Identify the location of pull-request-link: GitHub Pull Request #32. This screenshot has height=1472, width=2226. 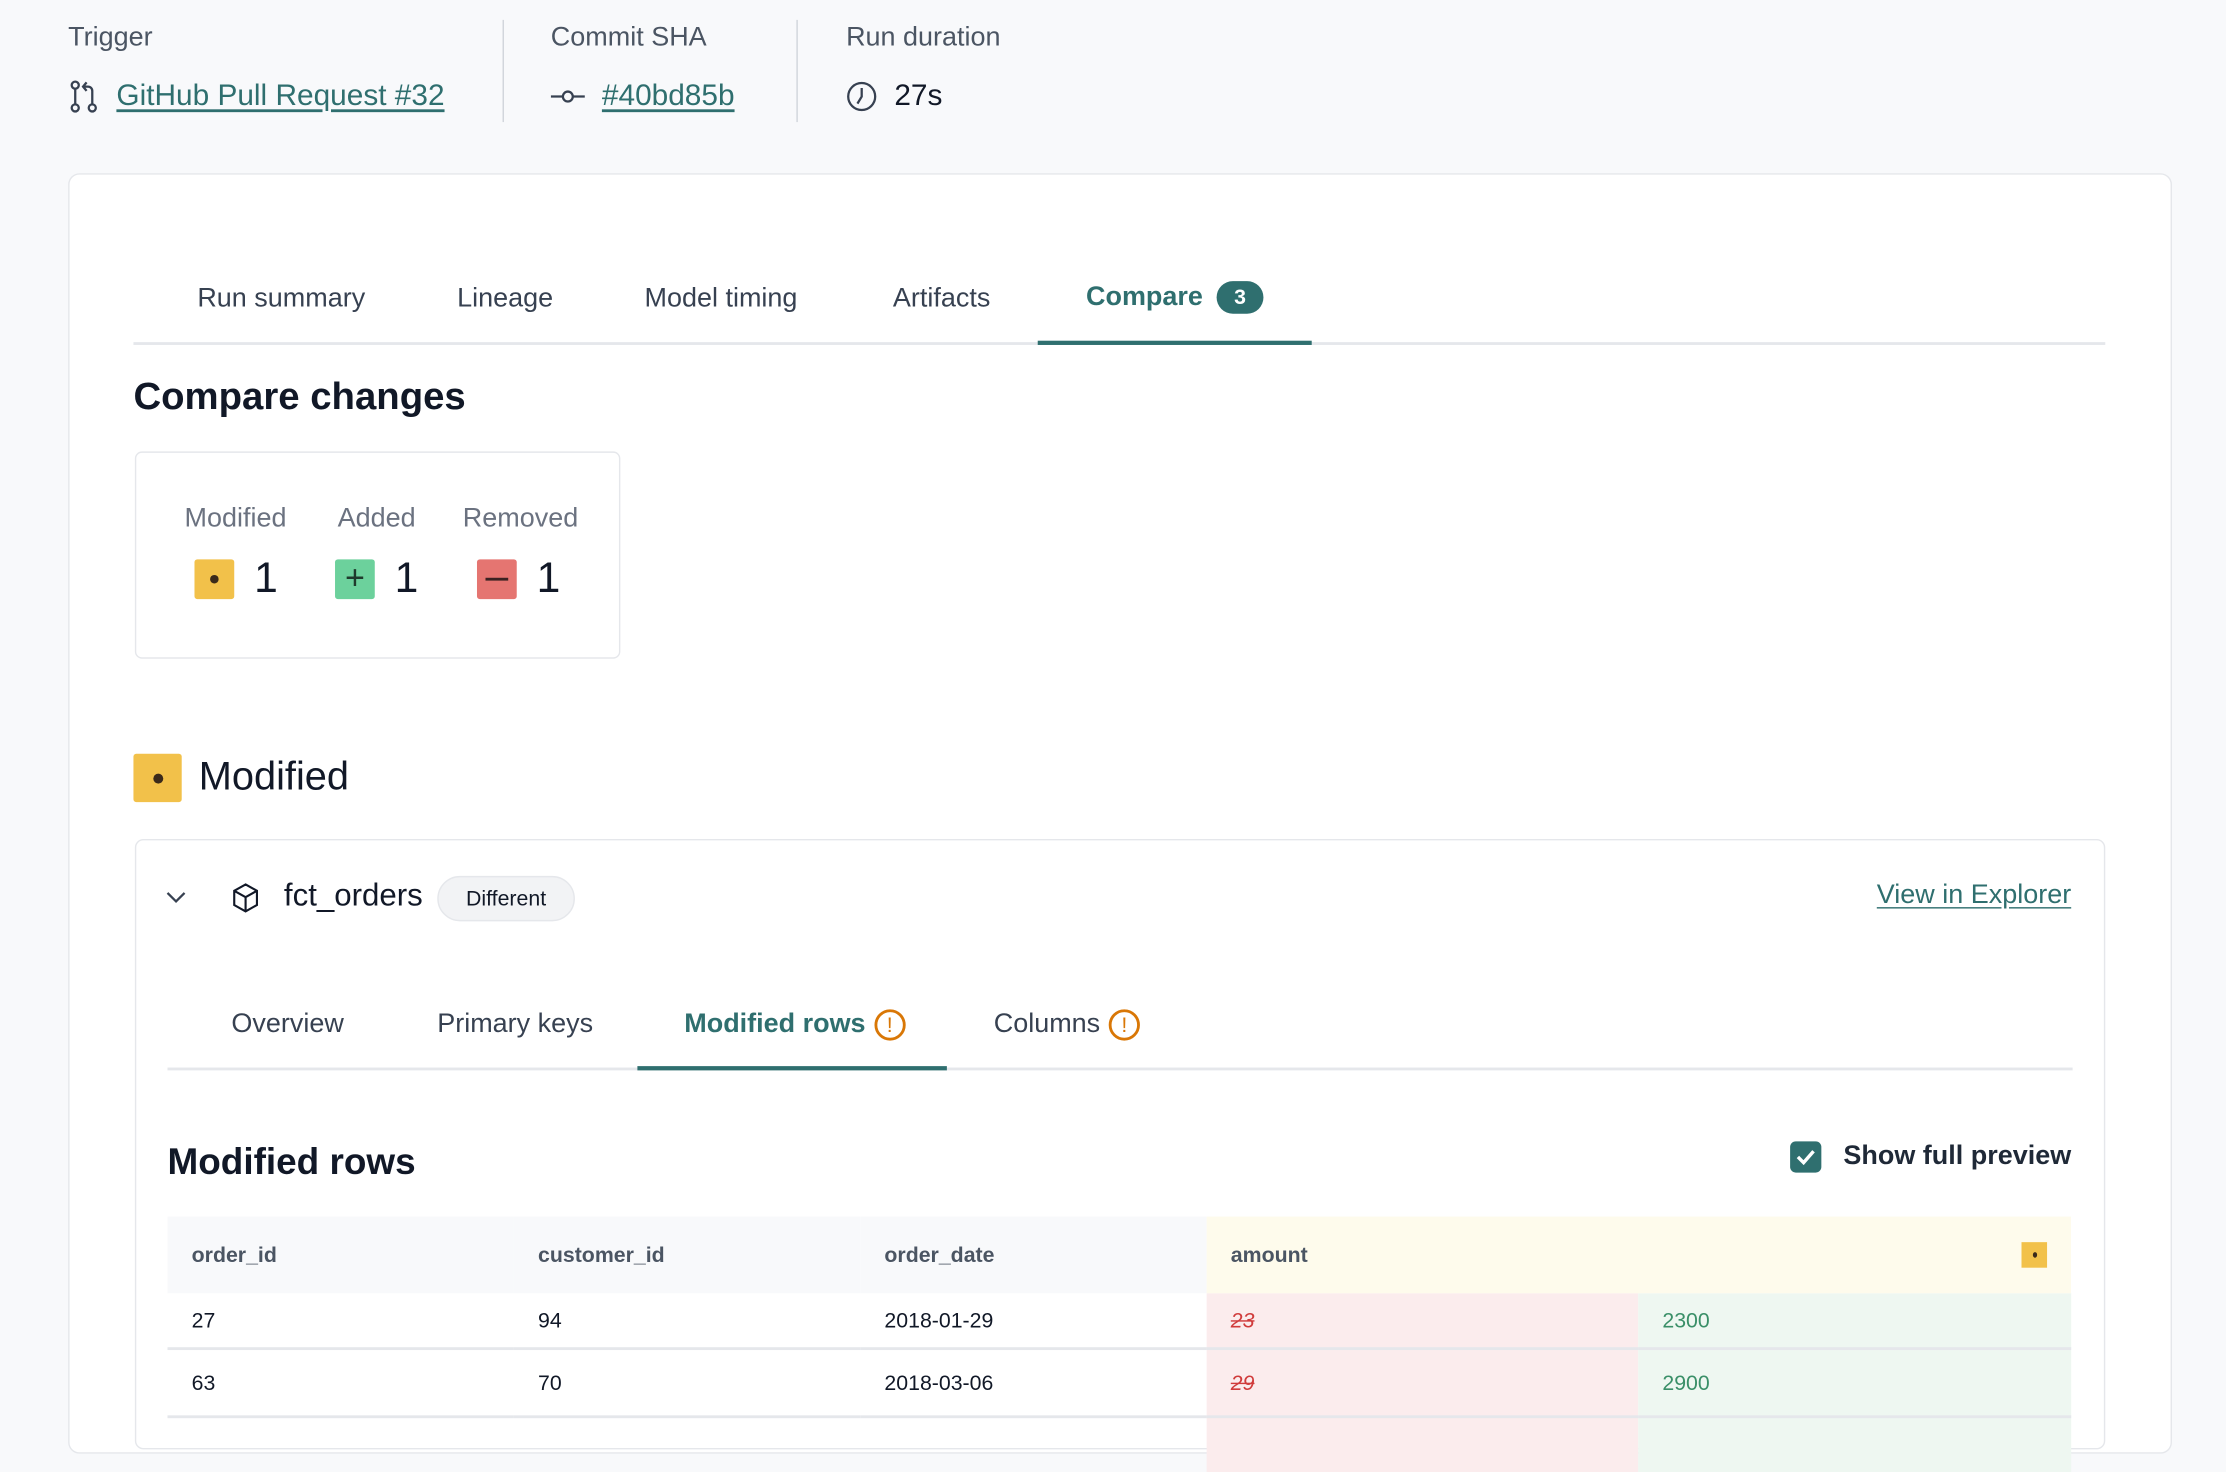
(280, 96).